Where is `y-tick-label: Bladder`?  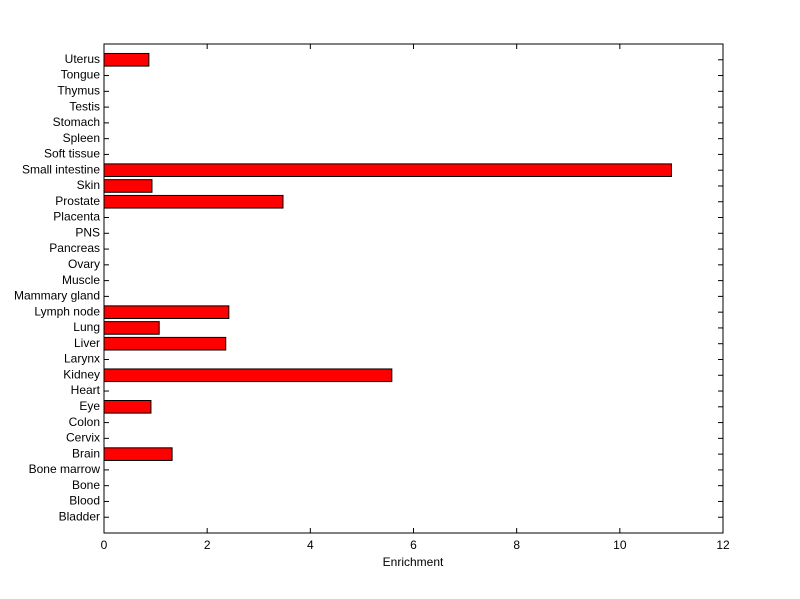 y-tick-label: Bladder is located at coordinates (79, 516).